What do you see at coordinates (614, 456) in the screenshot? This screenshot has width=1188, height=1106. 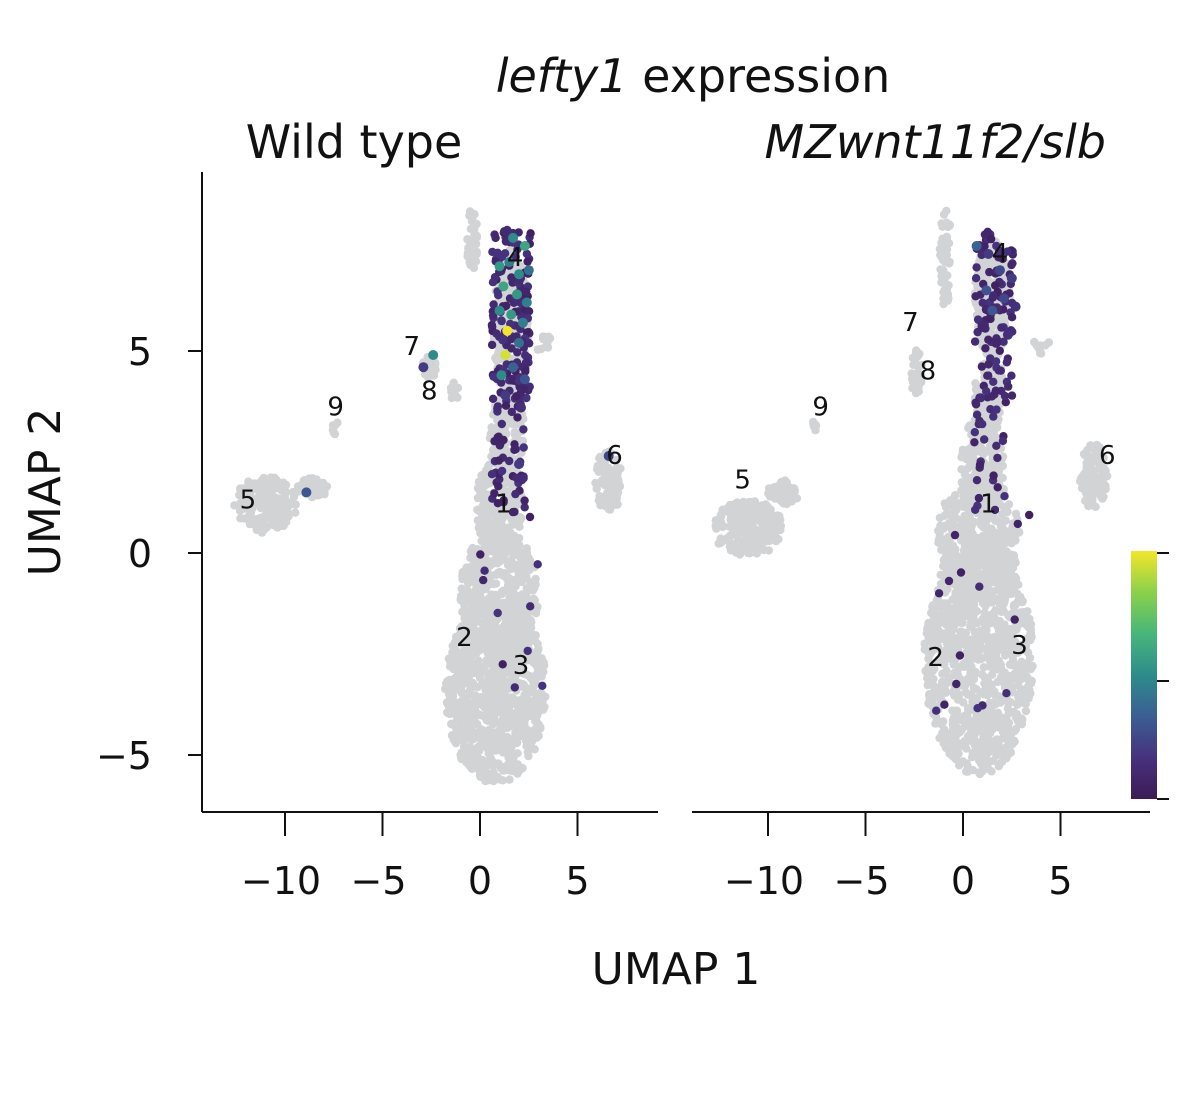 I see `cluster-label-6: 6` at bounding box center [614, 456].